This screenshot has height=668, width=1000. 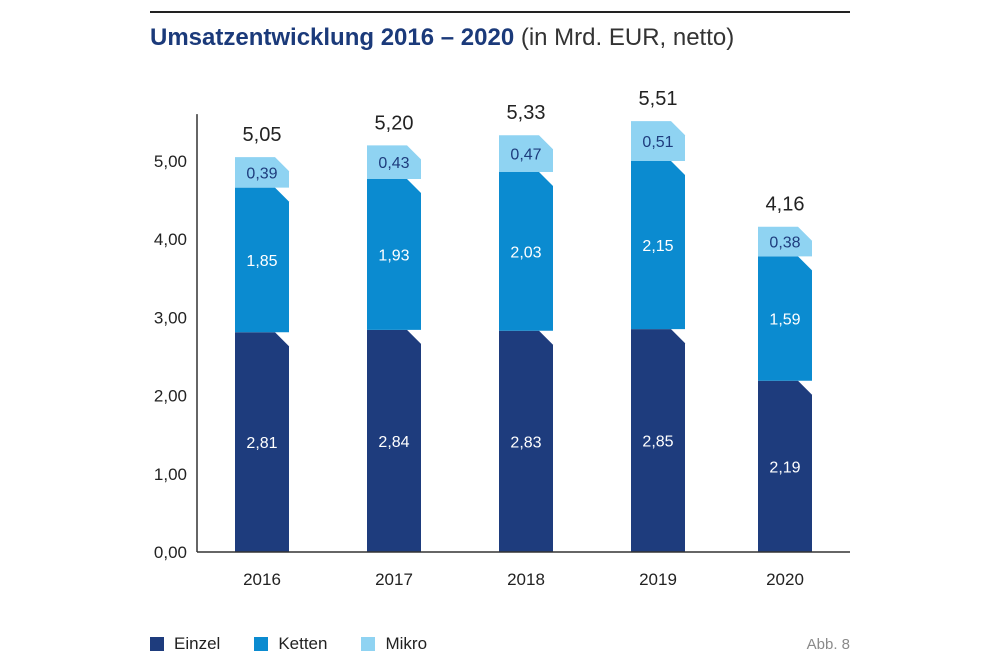 What do you see at coordinates (526, 113) in the screenshot?
I see `total-value-label: 5,33` at bounding box center [526, 113].